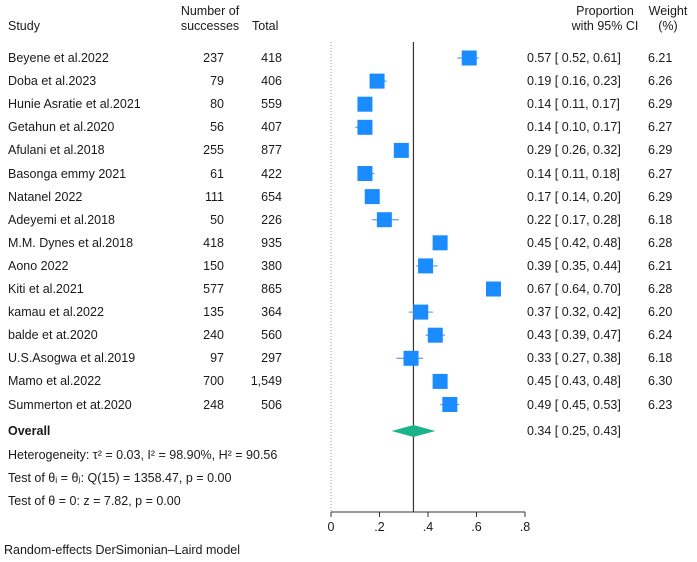 This screenshot has width=697, height=562. I want to click on model-footer: Random-effects DerSimonian–Laird model, so click(122, 550).